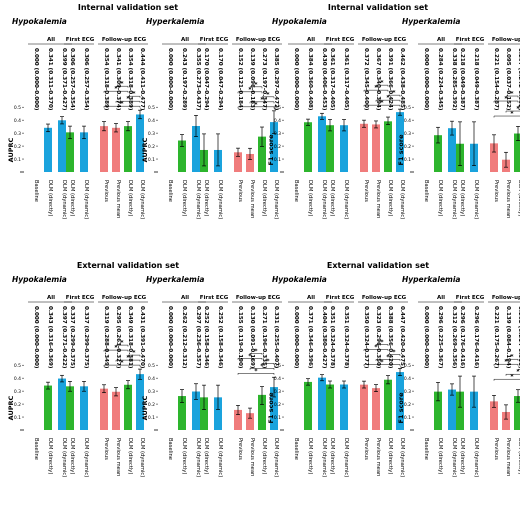 This screenshot has height=513, width=520. What do you see at coordinates (118, 337) in the screenshot?
I see `data-label: 0.295 (0.263-0.327)` at bounding box center [118, 337].